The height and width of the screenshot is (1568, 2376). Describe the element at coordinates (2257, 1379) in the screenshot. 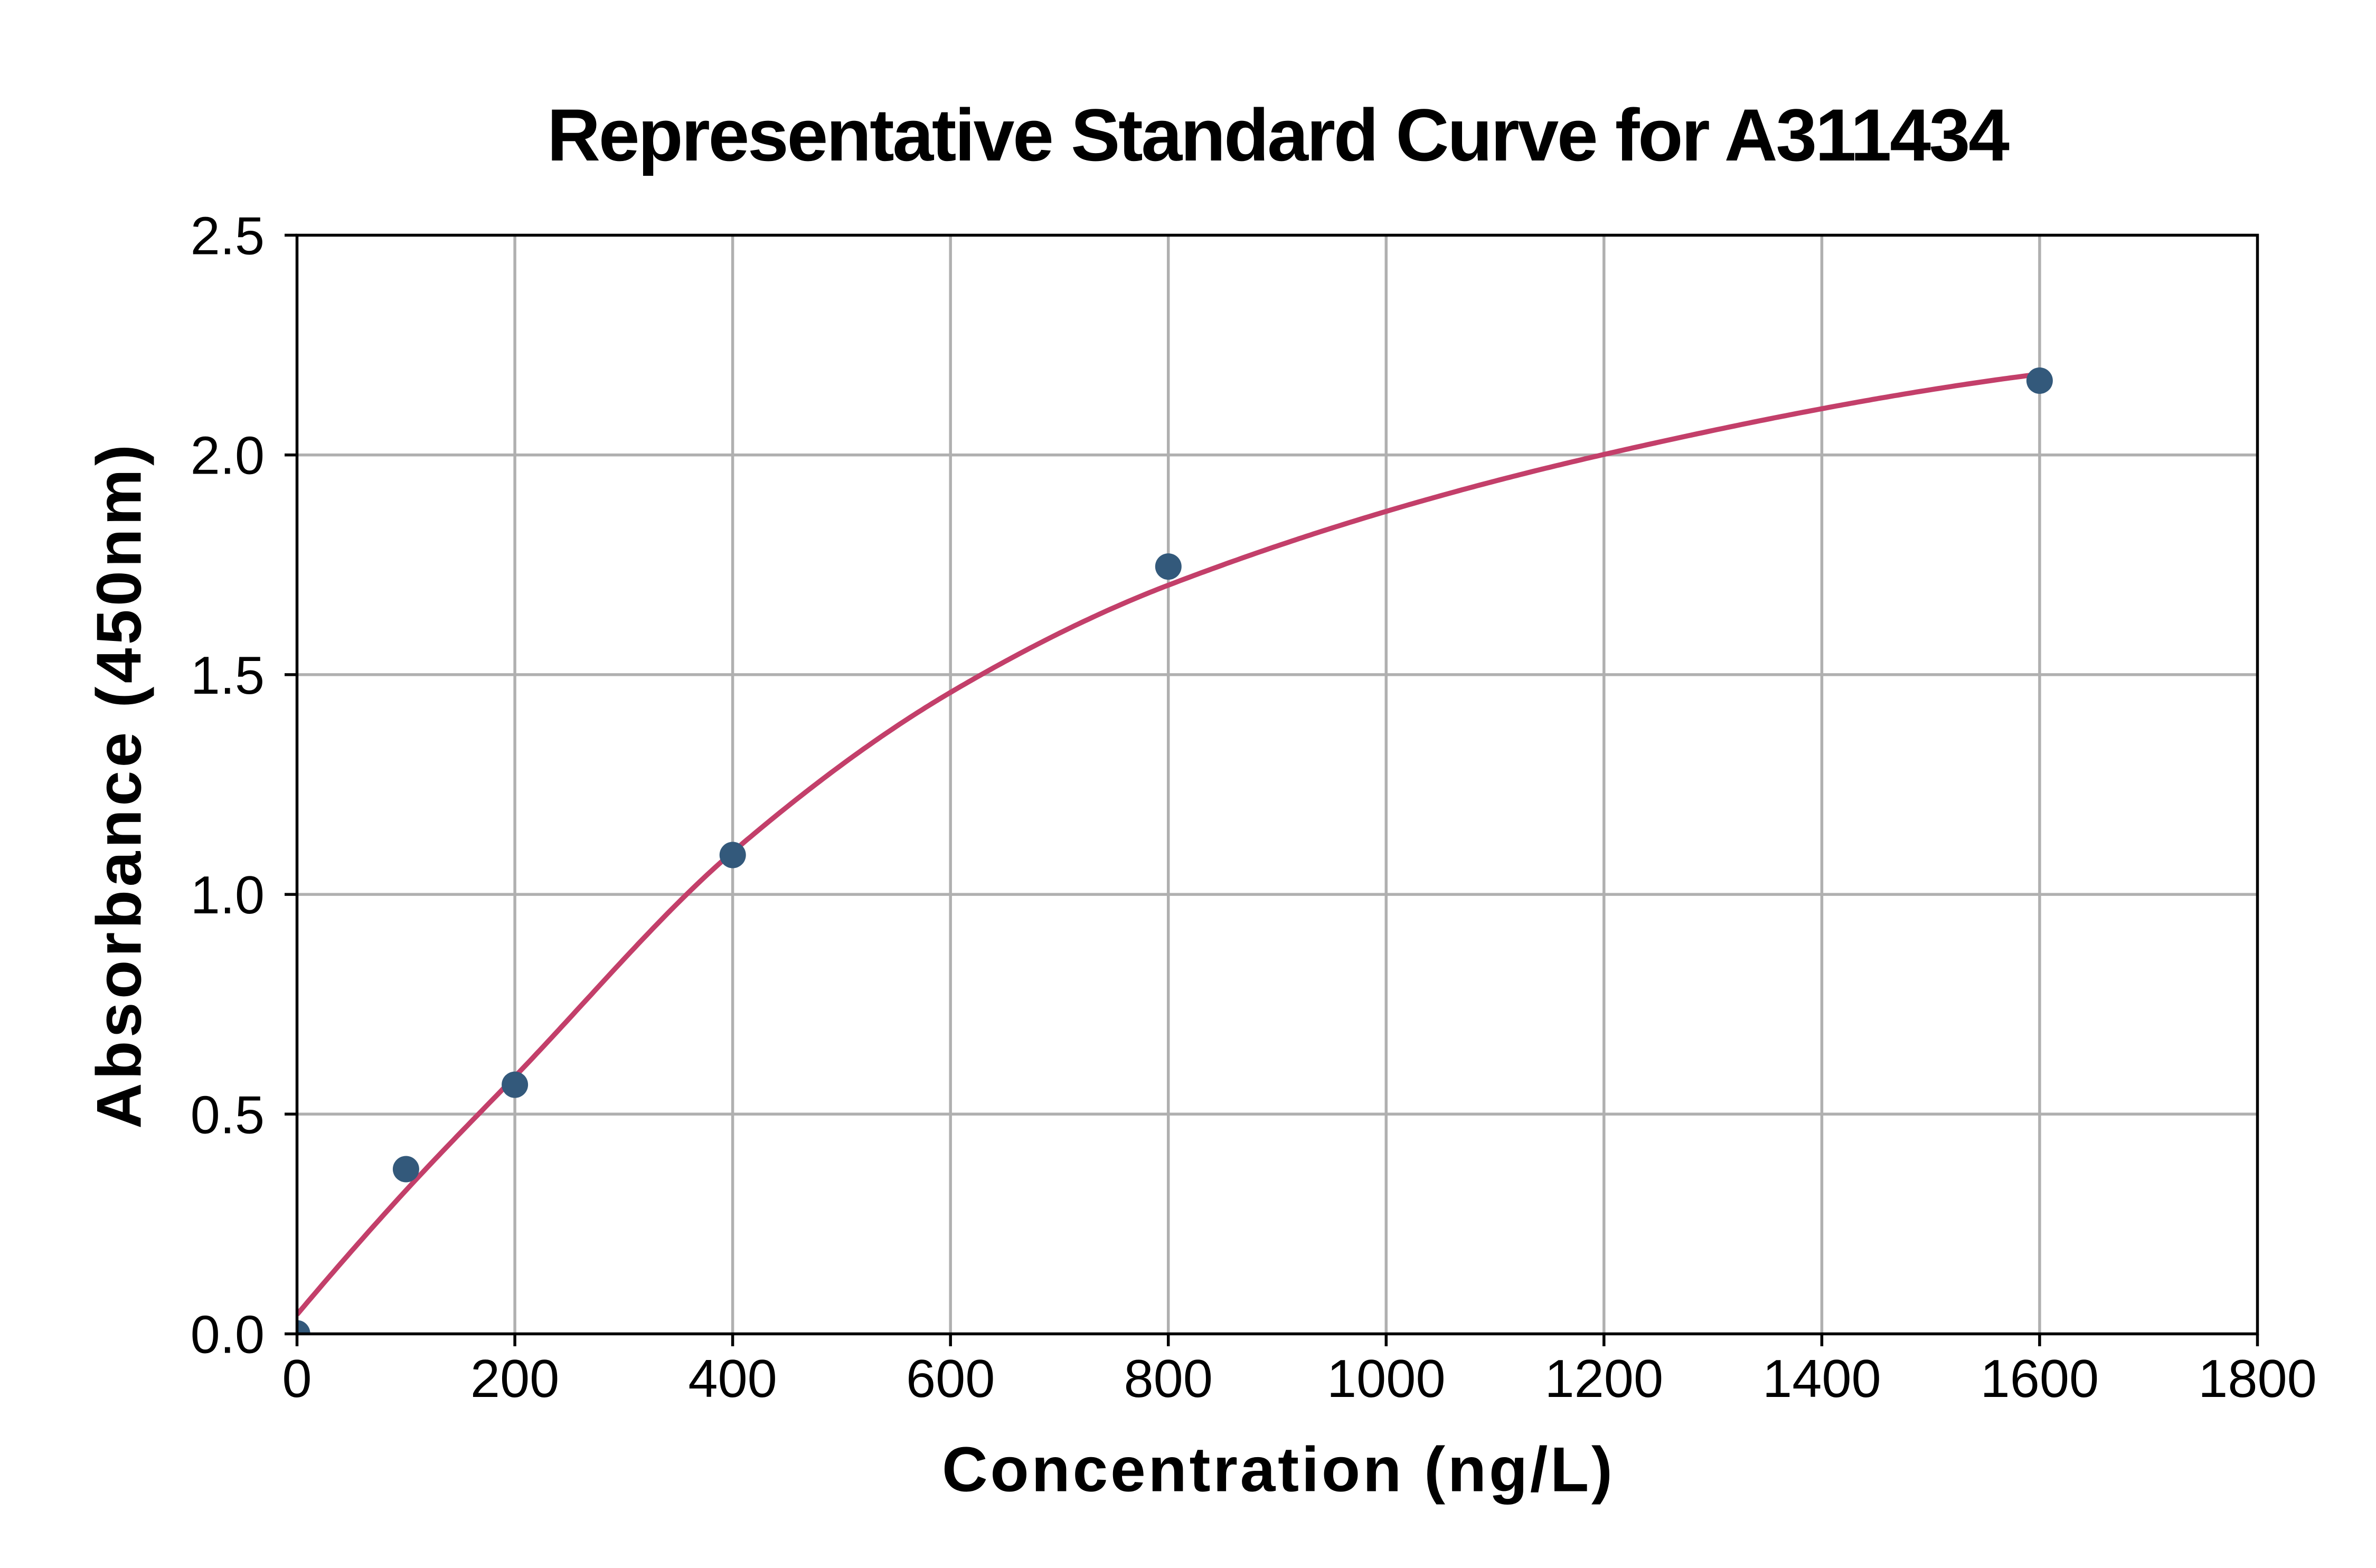

I see `svg-text: 1800` at that location.